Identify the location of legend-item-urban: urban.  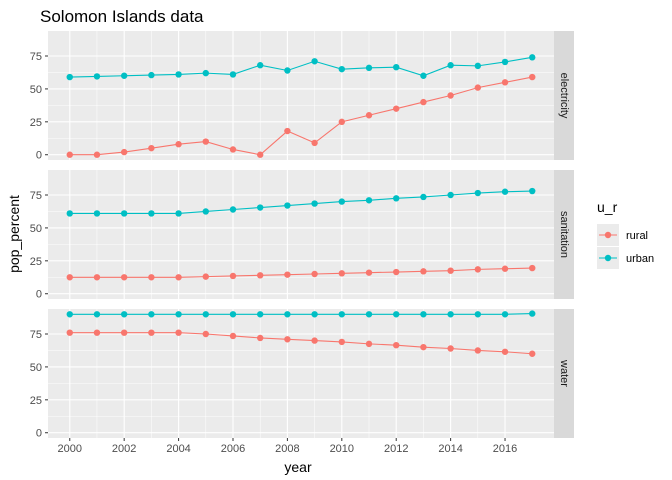
(625, 258).